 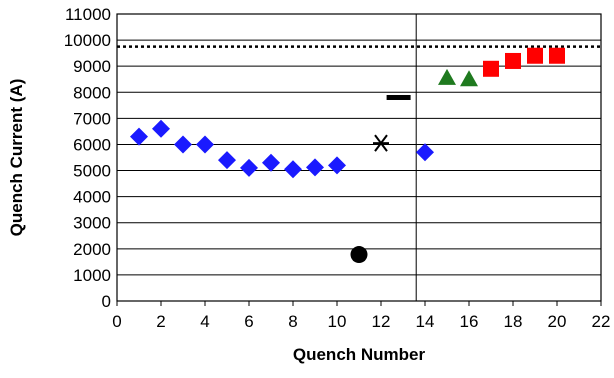 I want to click on y-tick-label: 3000, so click(x=92, y=223).